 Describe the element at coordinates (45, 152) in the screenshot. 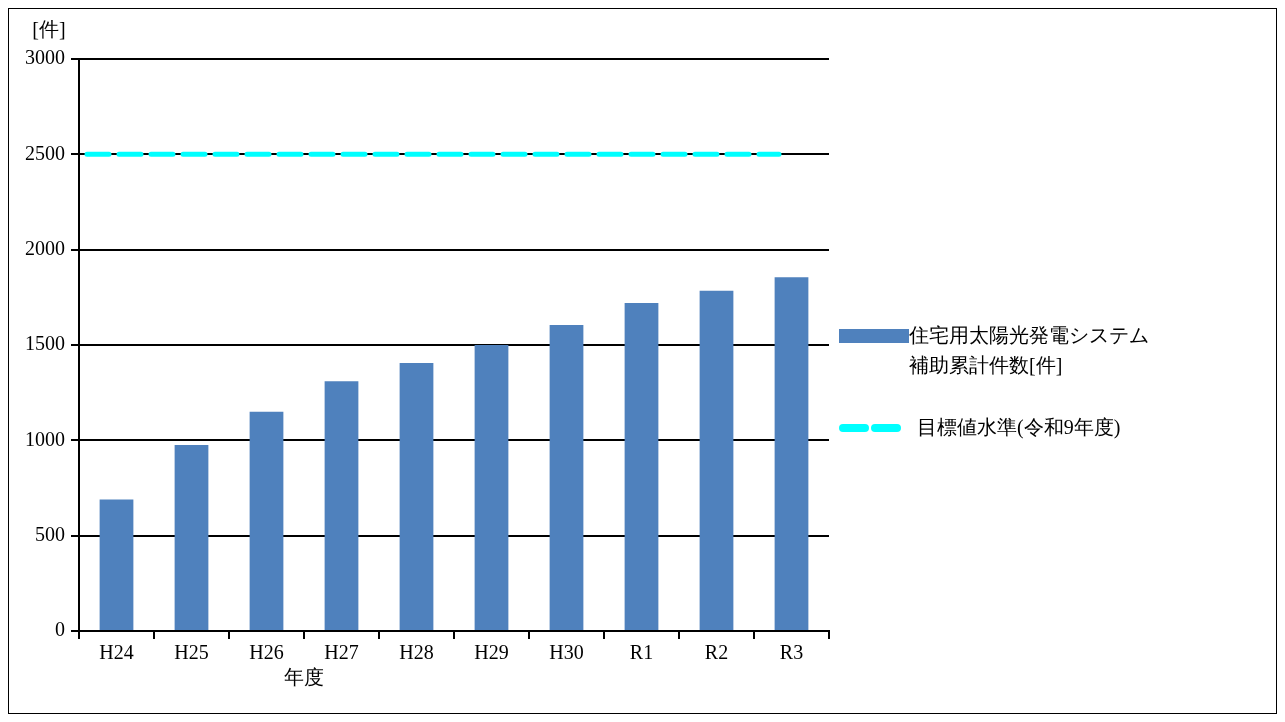

I see `y-tick-label: 2500` at that location.